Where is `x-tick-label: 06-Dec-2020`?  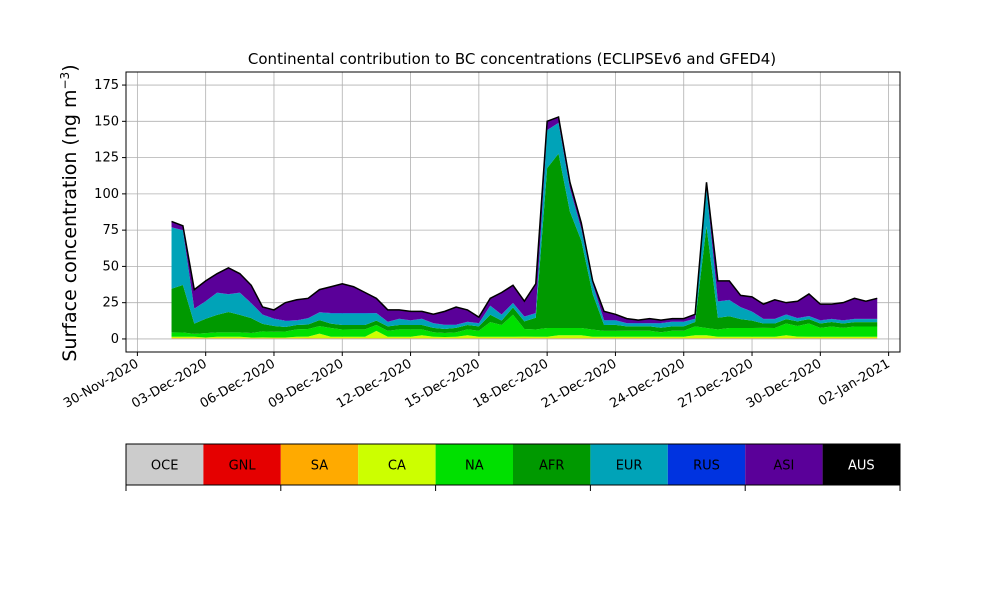
x-tick-label: 06-Dec-2020 is located at coordinates (238, 383).